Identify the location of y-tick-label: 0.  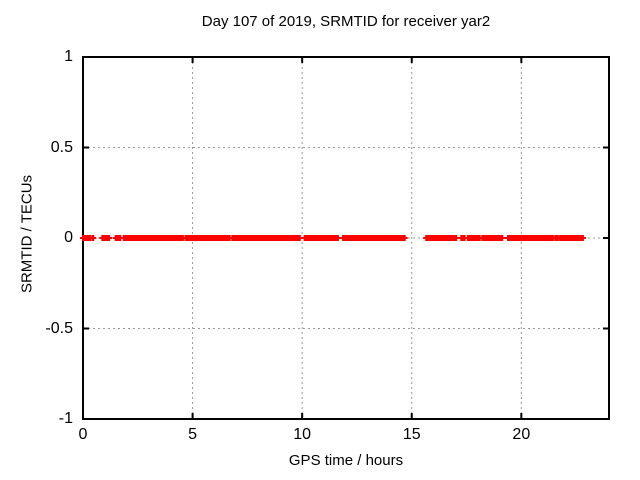
(68, 237).